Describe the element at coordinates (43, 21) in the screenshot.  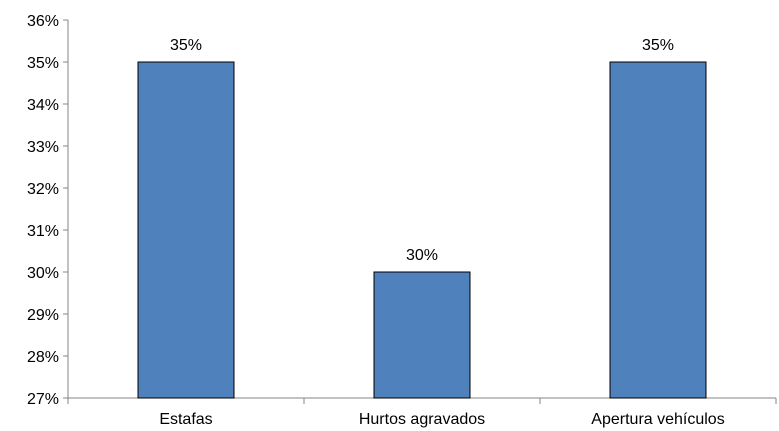
I see `y-tick-label: 36%` at that location.